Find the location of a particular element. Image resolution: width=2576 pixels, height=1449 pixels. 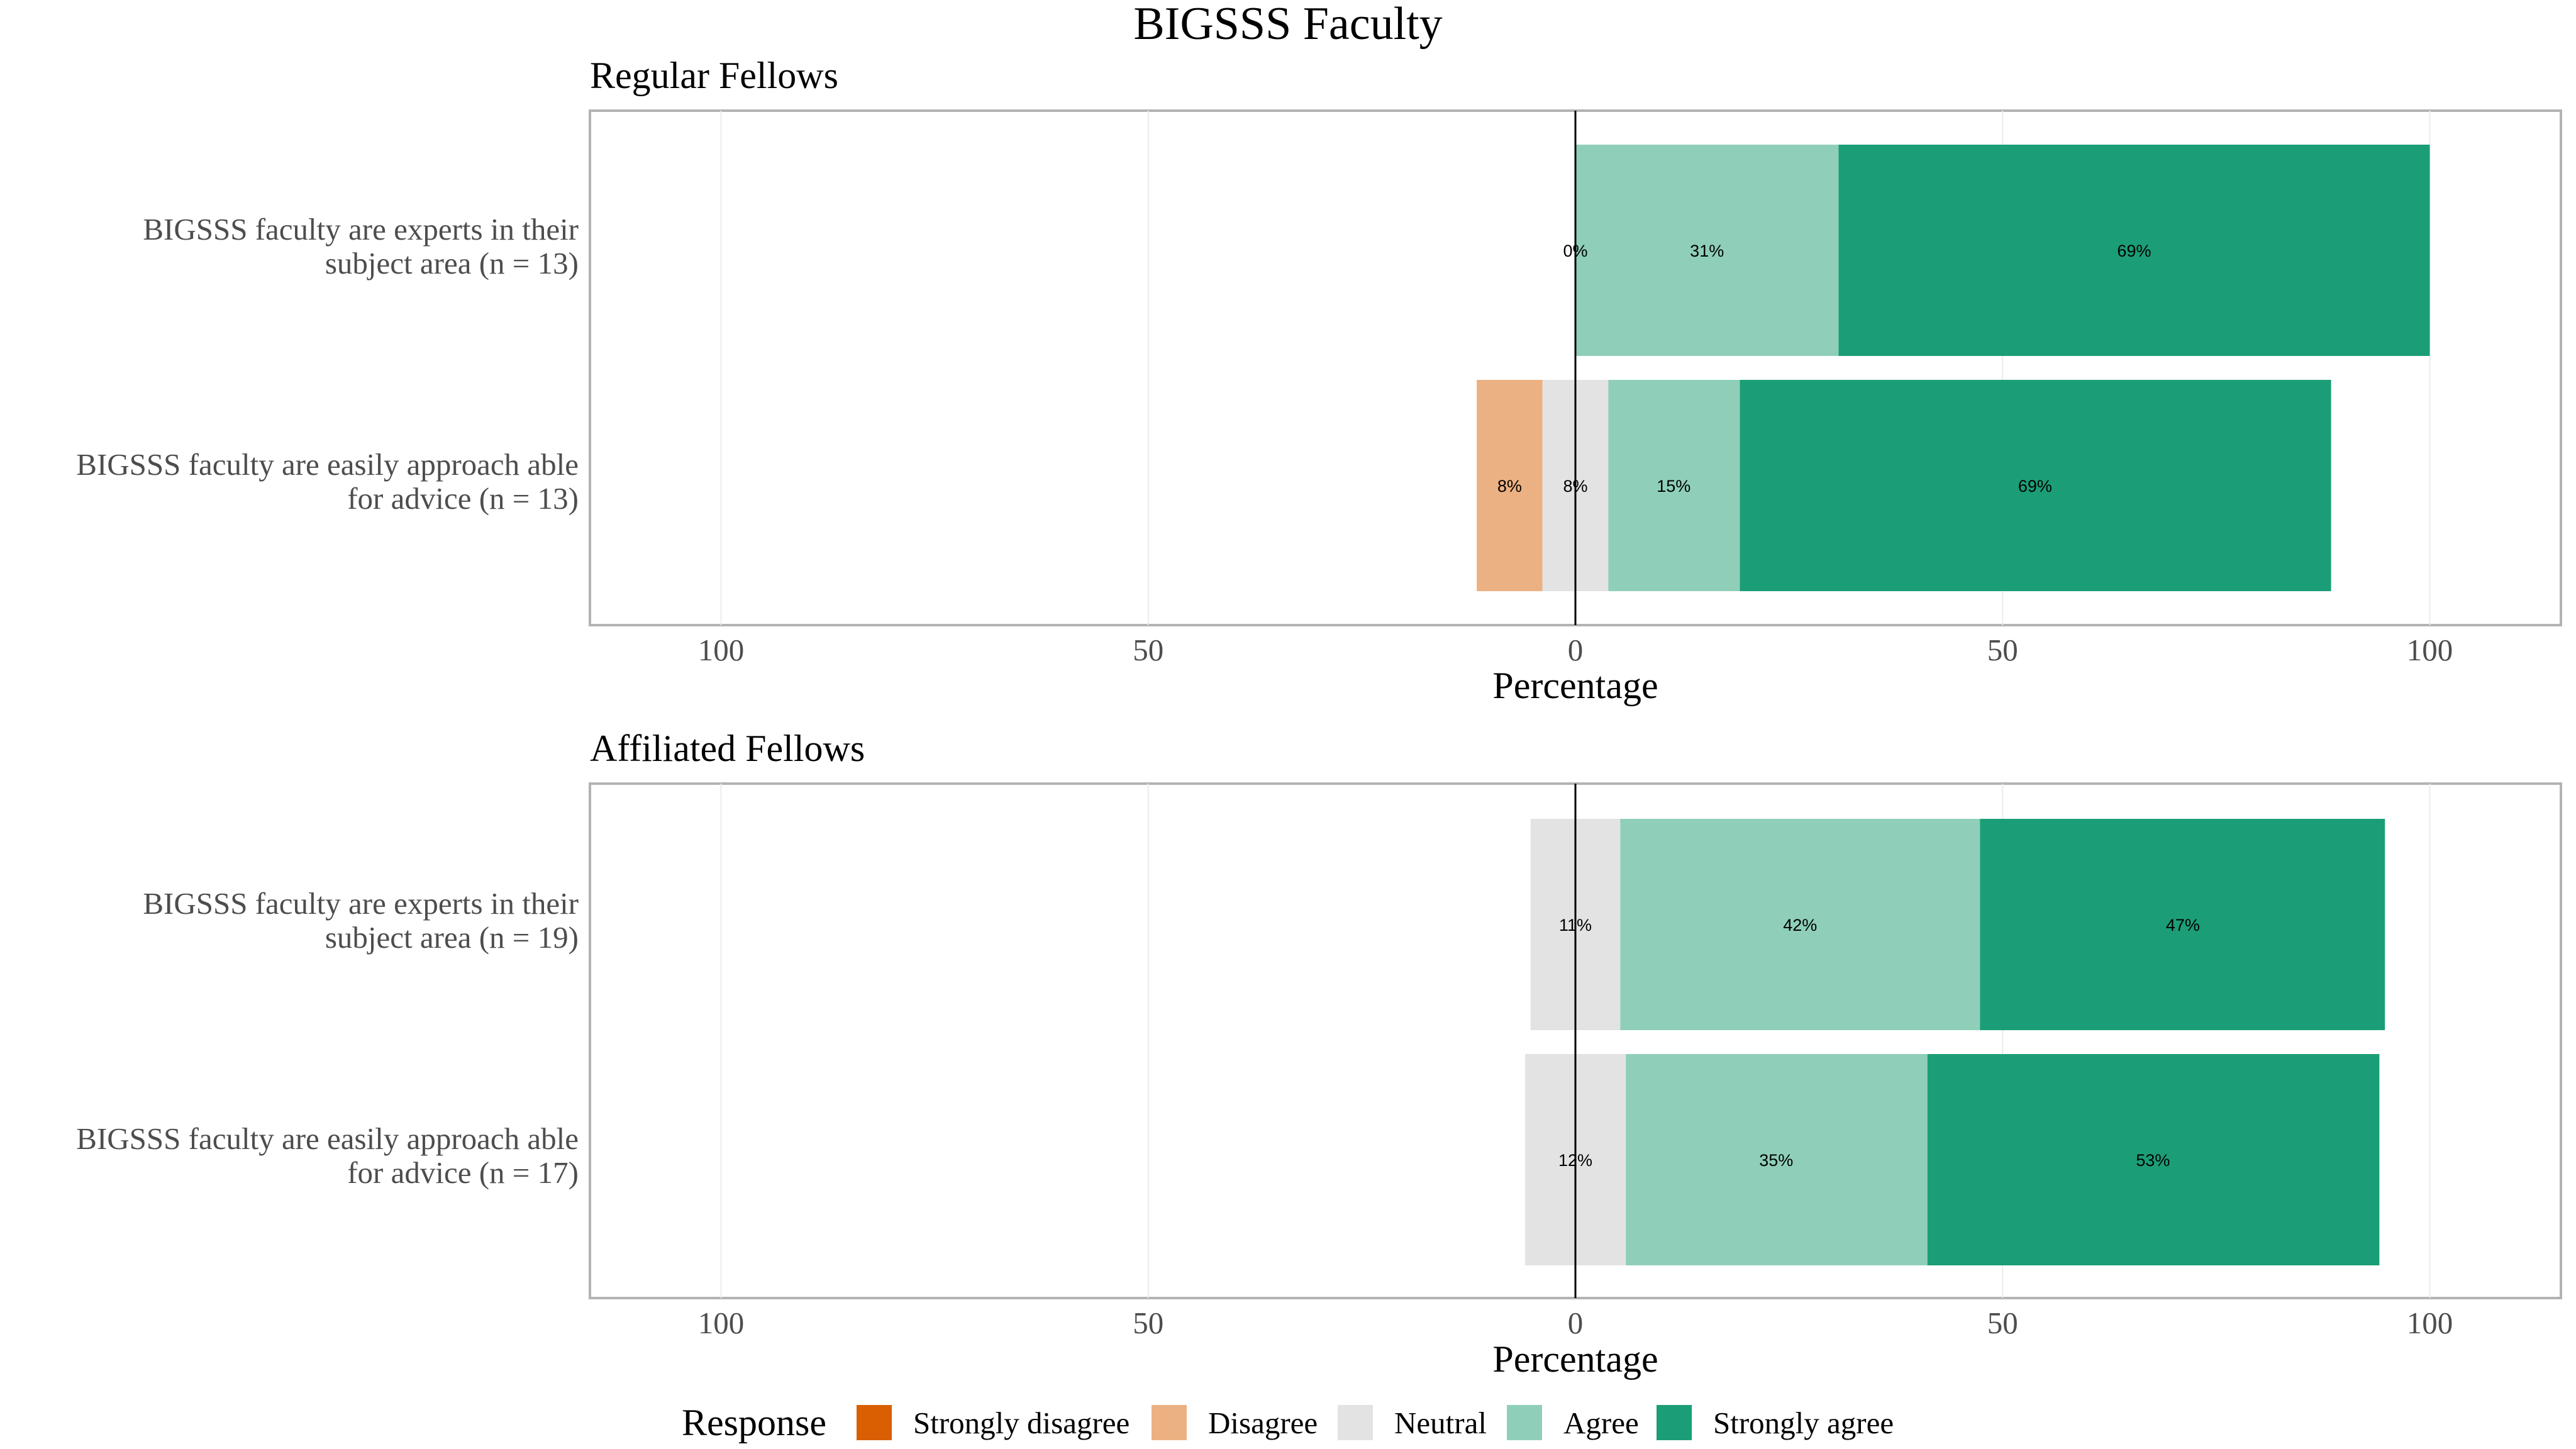

bar-data-label: 15% is located at coordinates (1673, 486).